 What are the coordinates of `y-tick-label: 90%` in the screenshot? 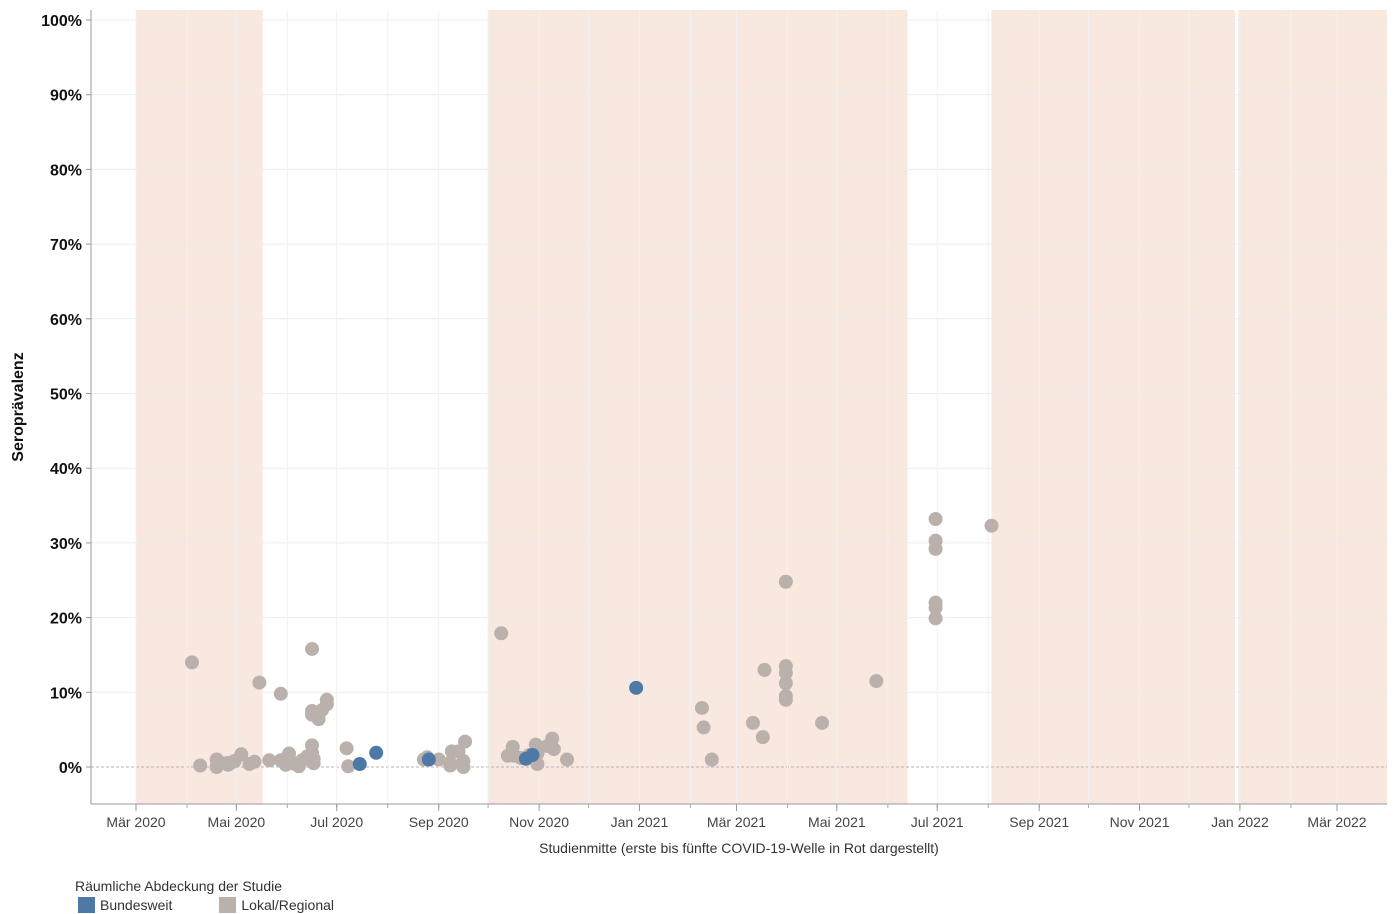 It's located at (66, 96).